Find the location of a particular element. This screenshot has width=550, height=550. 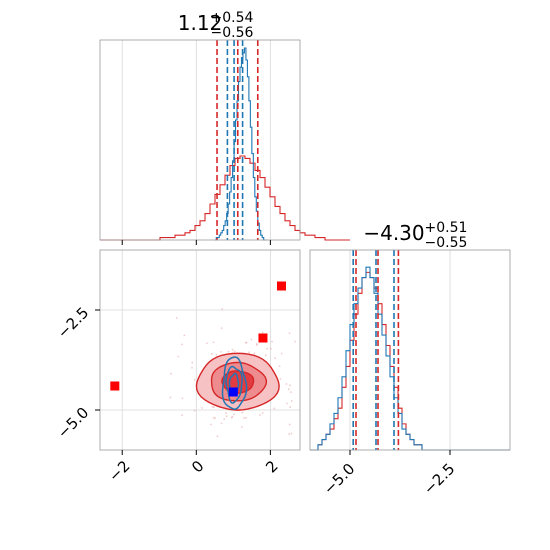

x-tick-label: 0 is located at coordinates (197, 466).